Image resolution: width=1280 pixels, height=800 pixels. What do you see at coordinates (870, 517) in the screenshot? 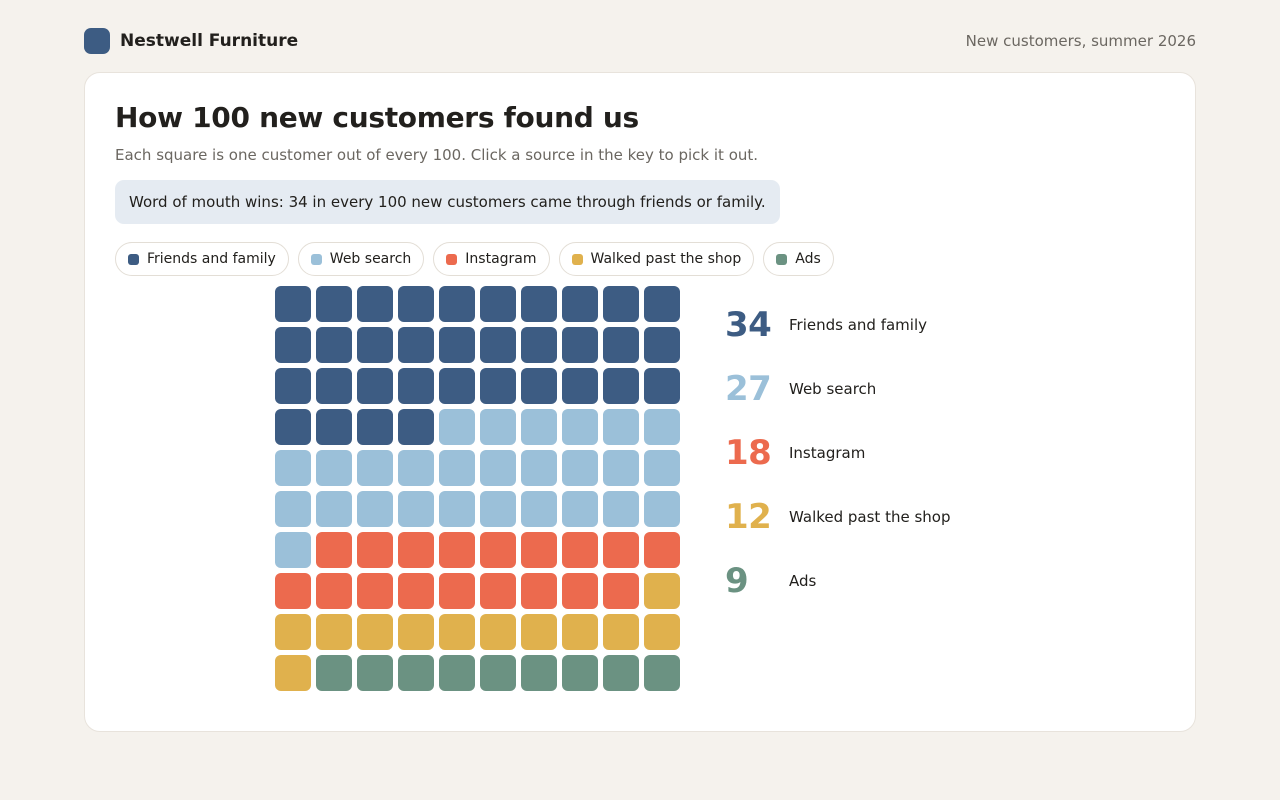
I see `stat-label: Walked past the shop` at bounding box center [870, 517].